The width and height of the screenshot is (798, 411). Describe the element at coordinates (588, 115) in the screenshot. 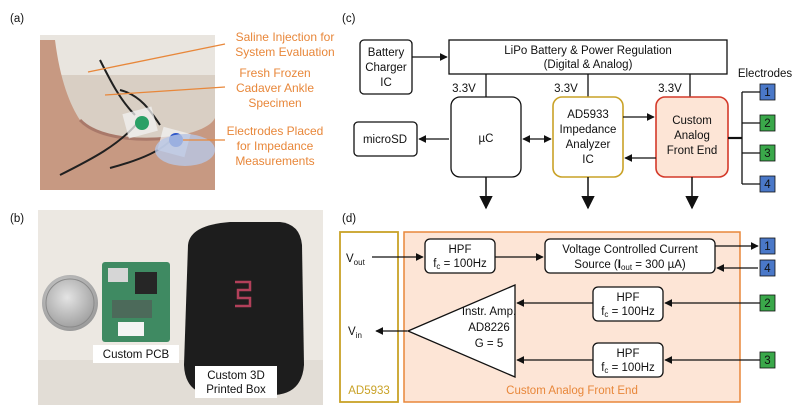

I see `ad5933-line-1: AD5933` at that location.